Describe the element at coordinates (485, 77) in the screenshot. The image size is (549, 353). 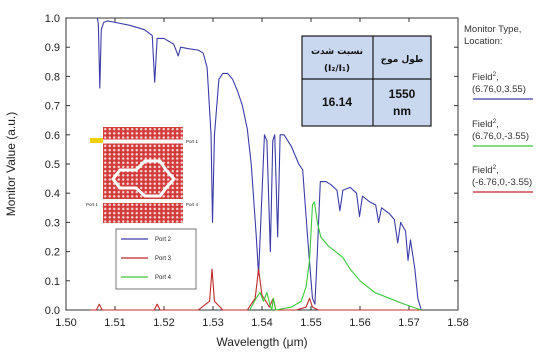
I see `monitor-entry-1-type: Field2,` at that location.